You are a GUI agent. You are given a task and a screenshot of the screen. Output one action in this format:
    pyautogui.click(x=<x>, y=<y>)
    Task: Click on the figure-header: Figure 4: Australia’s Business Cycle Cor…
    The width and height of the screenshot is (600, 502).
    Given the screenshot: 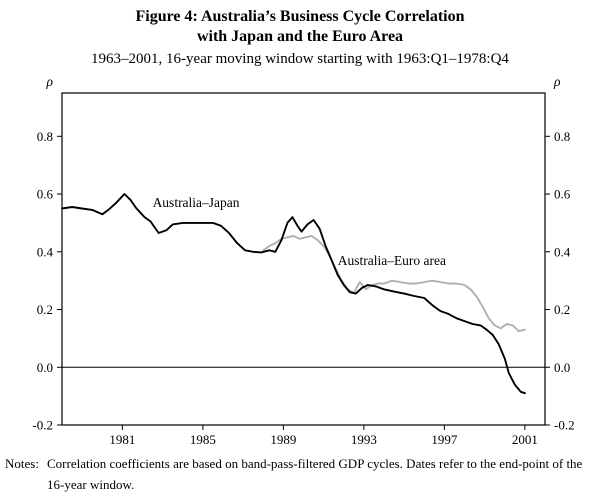 What is the action you would take?
    pyautogui.click(x=300, y=34)
    